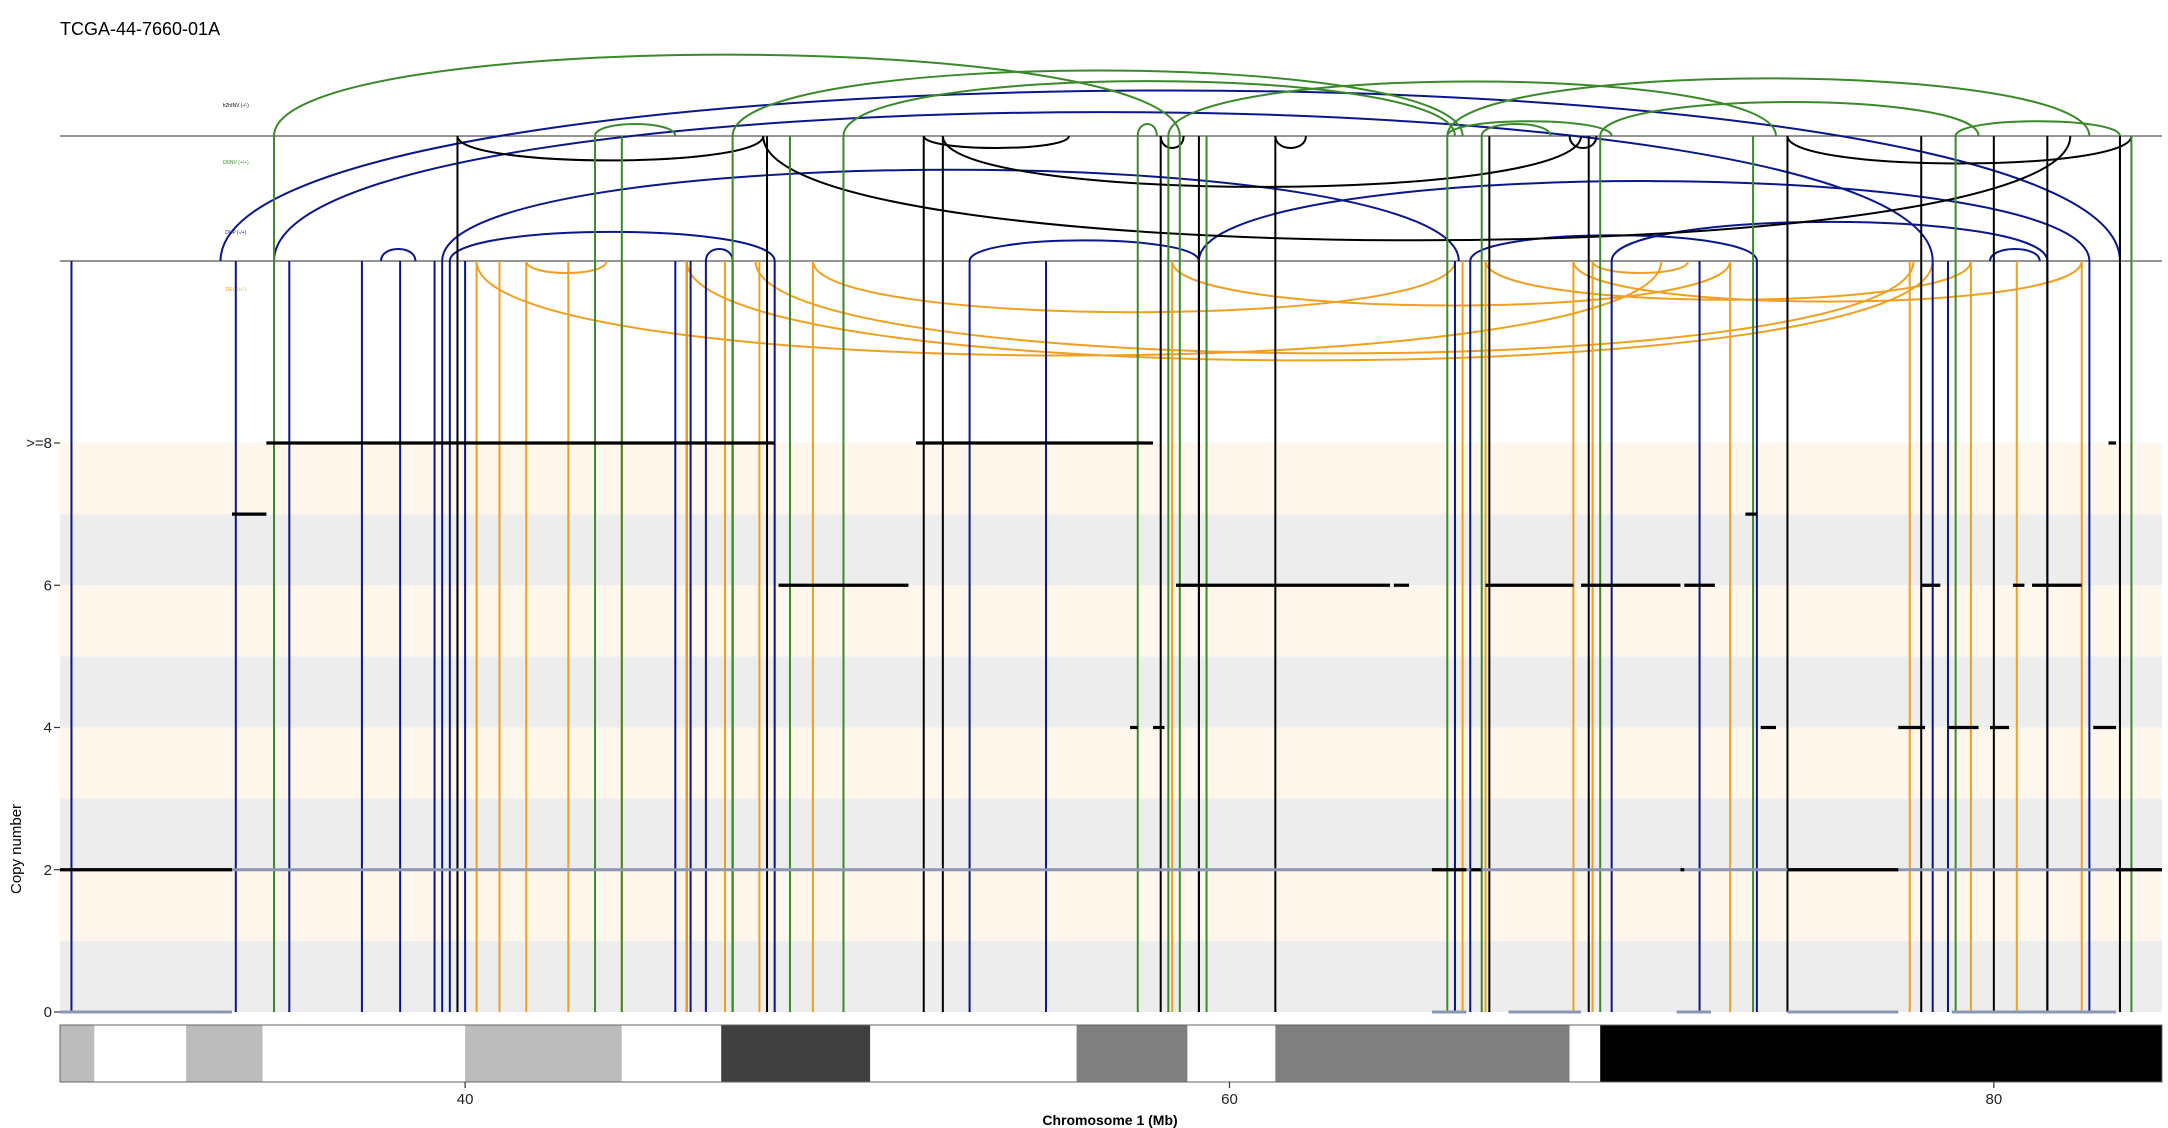 The height and width of the screenshot is (1128, 2168). I want to click on x-tick-label-1: 60, so click(1229, 1099).